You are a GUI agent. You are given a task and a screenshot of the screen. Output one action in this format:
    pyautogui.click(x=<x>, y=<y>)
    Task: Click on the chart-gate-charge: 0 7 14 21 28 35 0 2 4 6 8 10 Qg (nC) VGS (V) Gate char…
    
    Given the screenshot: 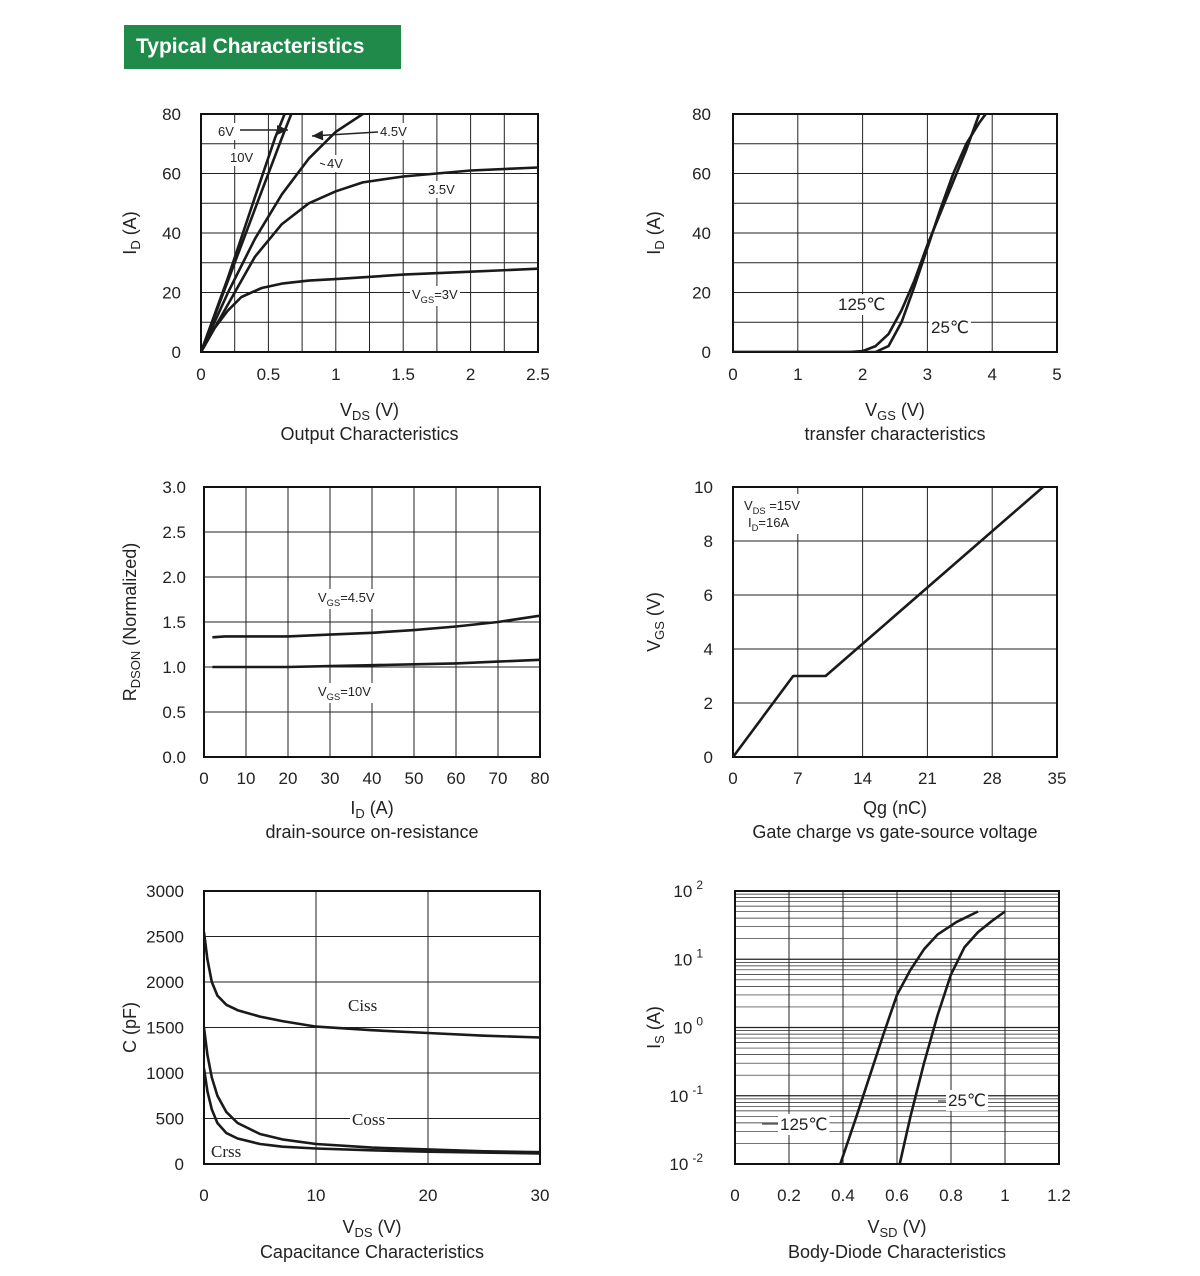 What is the action you would take?
    pyautogui.click(x=855, y=660)
    